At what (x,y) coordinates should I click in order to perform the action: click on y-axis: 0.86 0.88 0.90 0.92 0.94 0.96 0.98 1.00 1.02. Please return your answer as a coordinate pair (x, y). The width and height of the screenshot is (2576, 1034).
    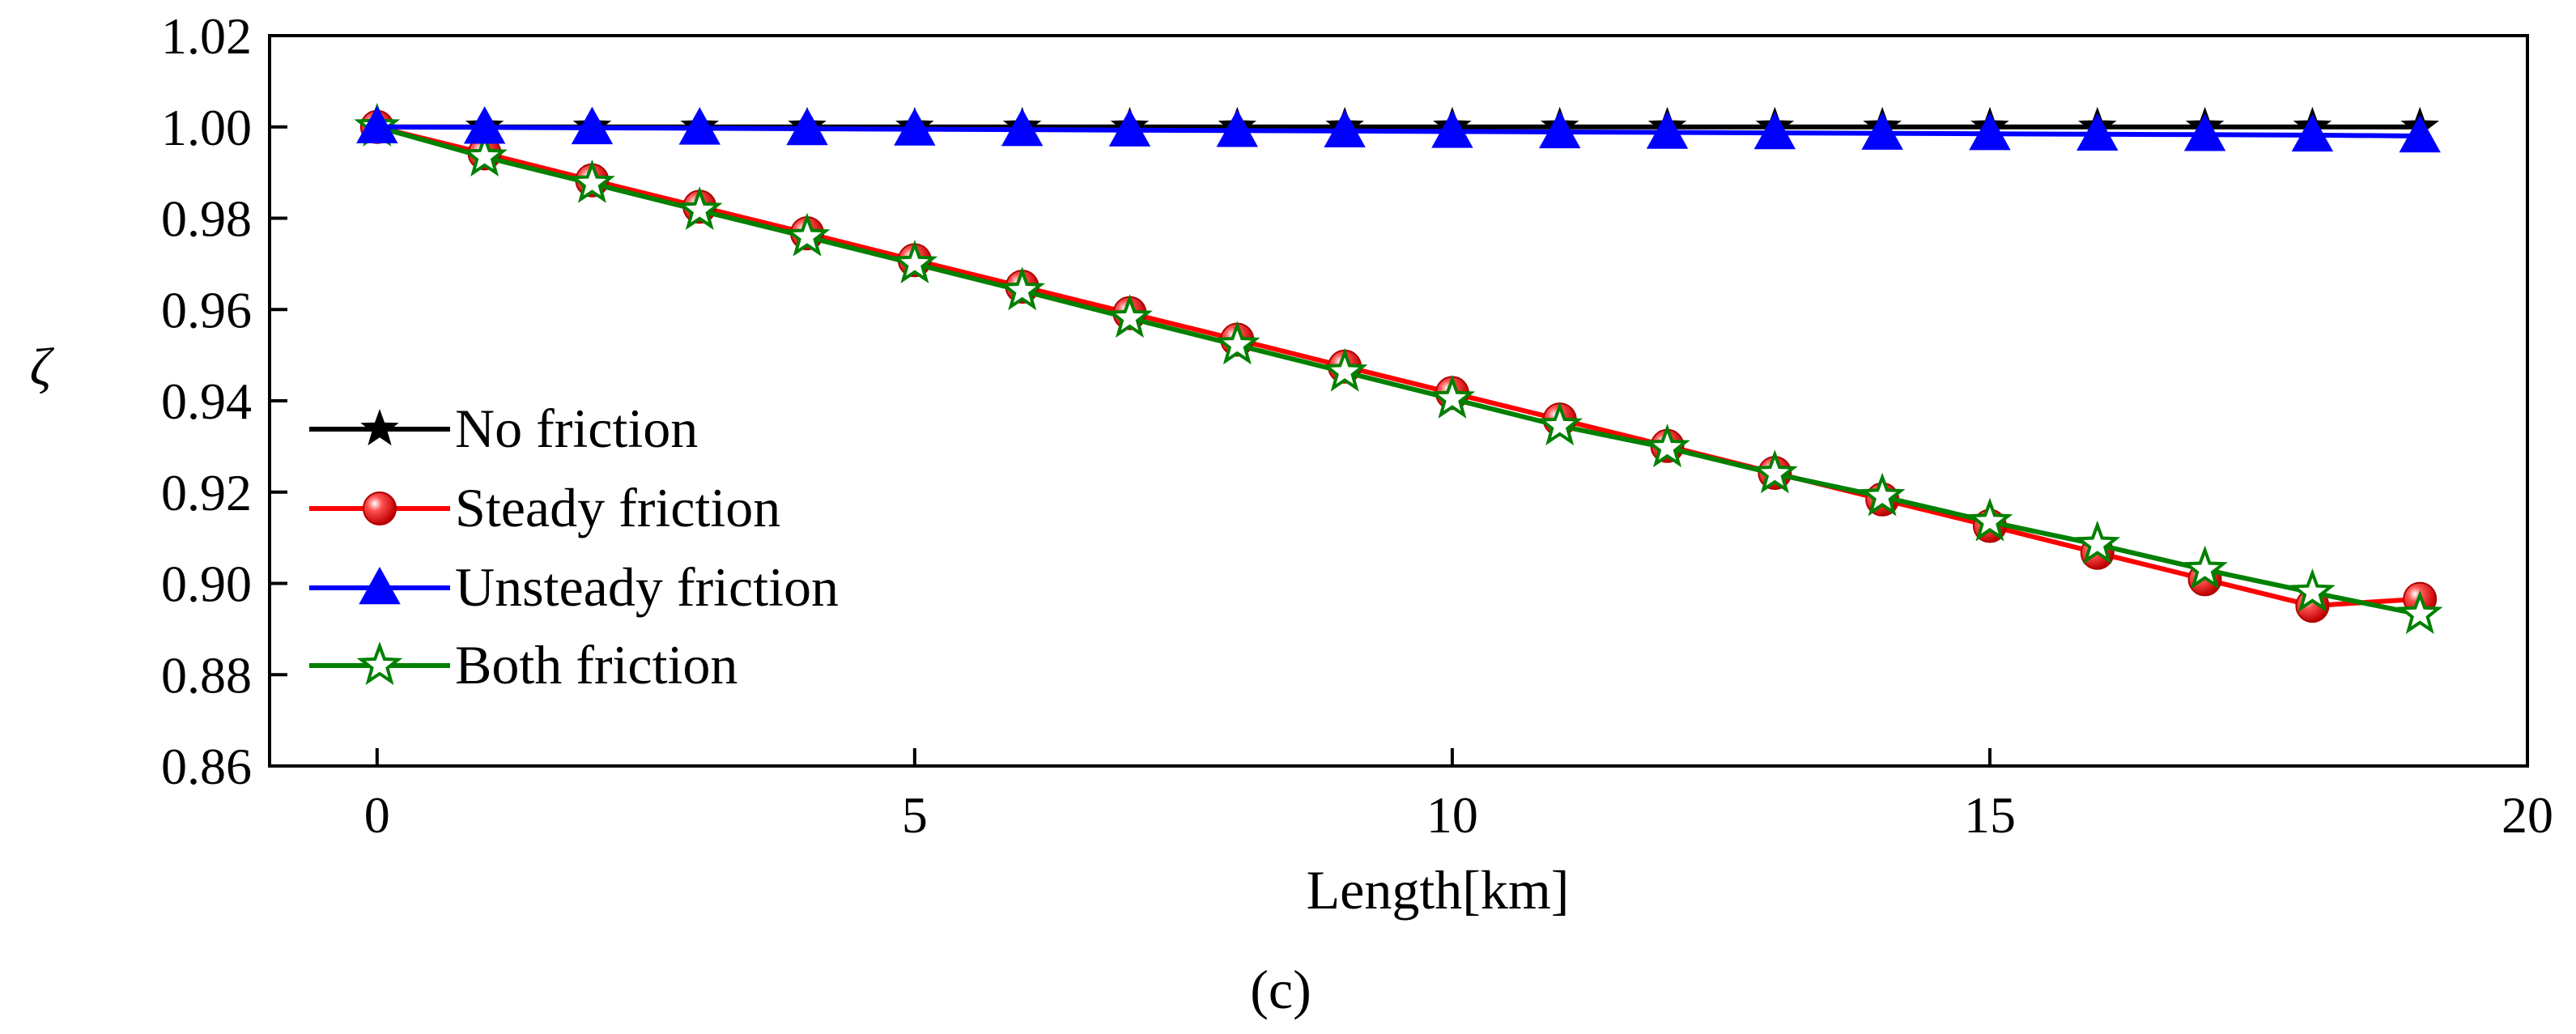
    Looking at the image, I should click on (224, 401).